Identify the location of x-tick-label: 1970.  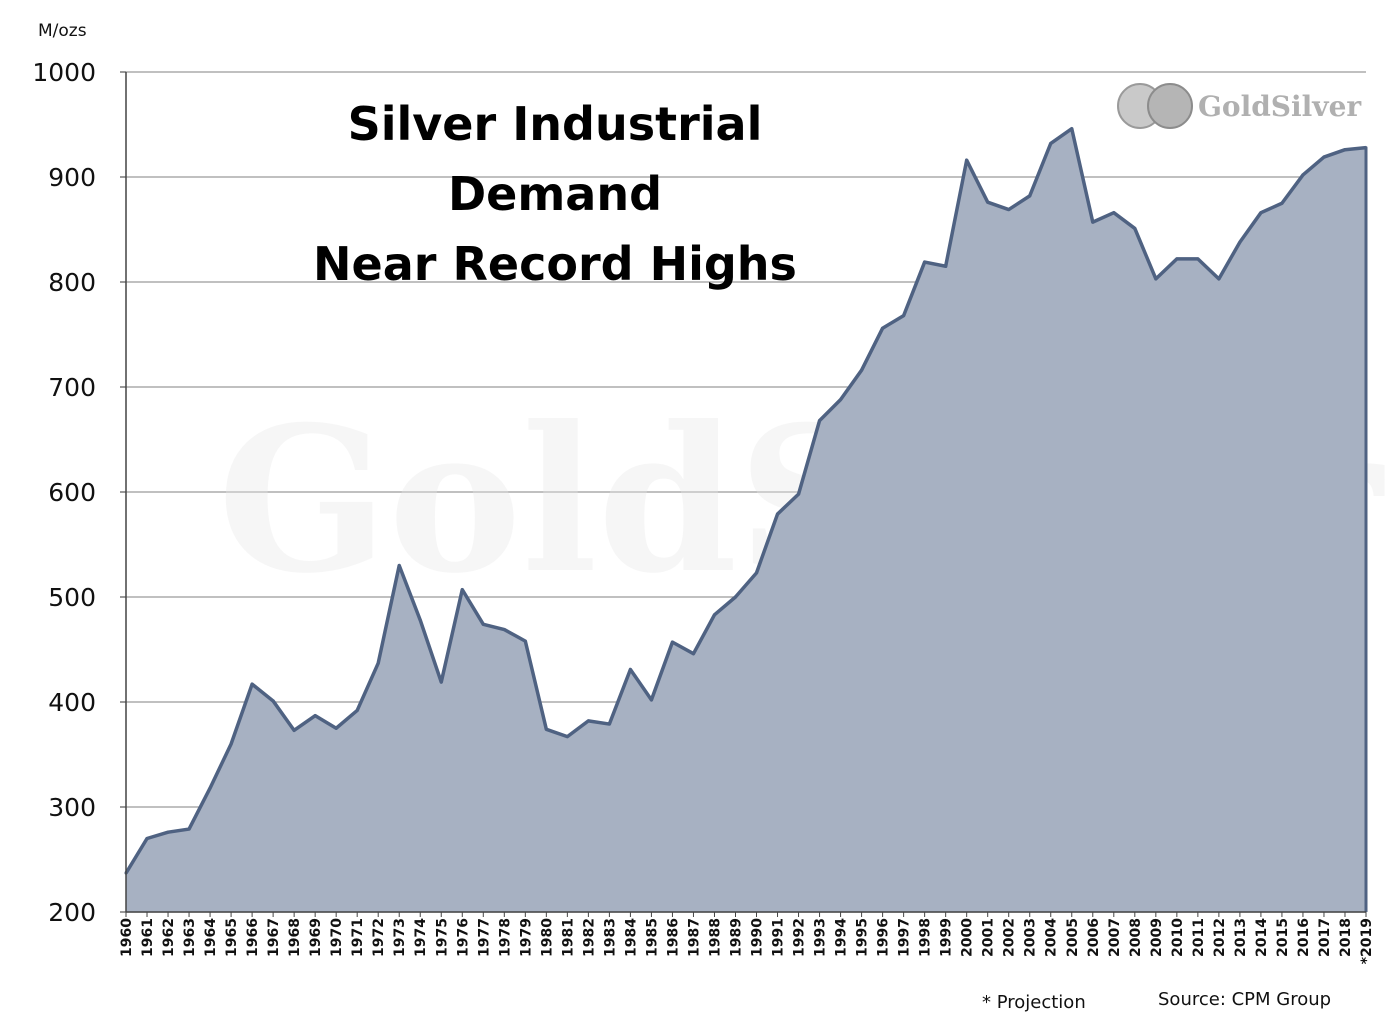
(337, 937).